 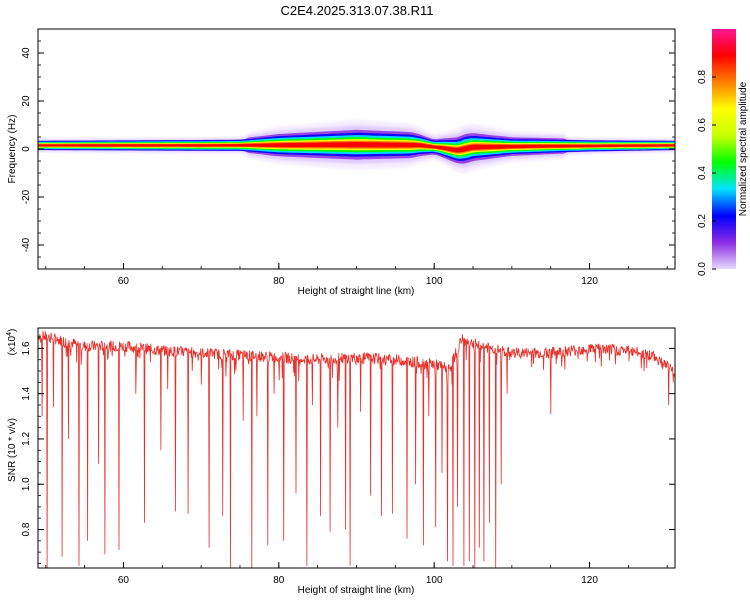 I want to click on colorbar-ticks: 0.0 0.2 0.4 0.6 0.8, so click(x=706, y=173).